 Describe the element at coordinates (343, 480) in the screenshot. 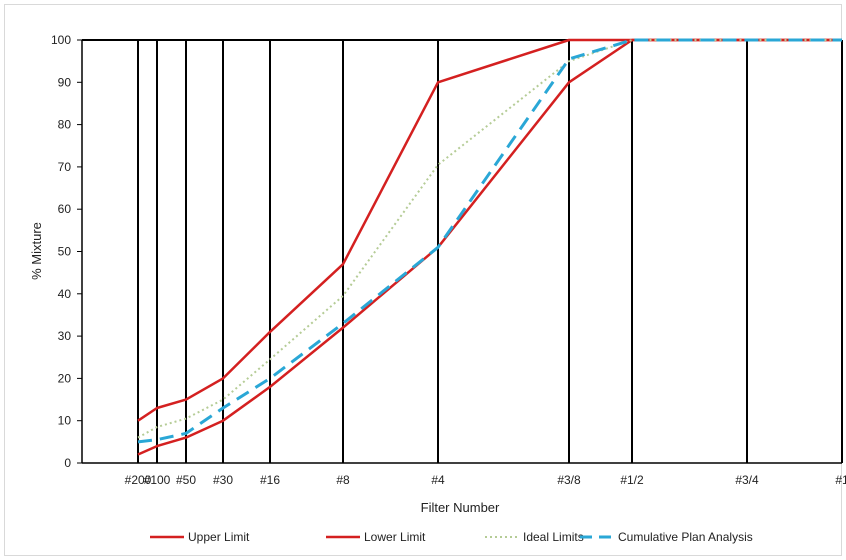

I see `x-tick-label: #8` at that location.